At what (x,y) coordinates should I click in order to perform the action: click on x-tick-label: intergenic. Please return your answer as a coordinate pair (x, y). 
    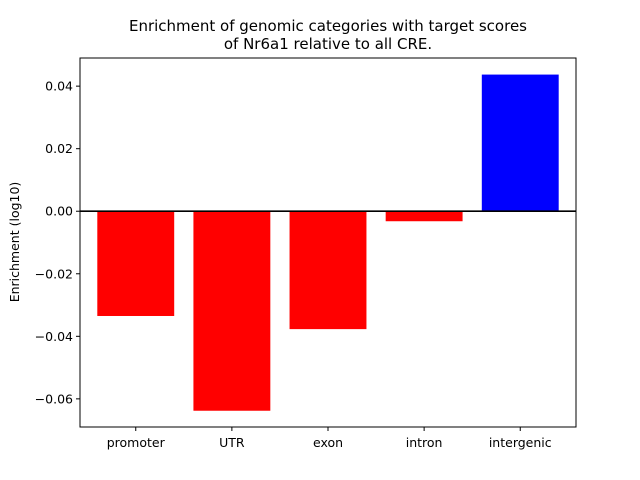
    Looking at the image, I should click on (520, 442).